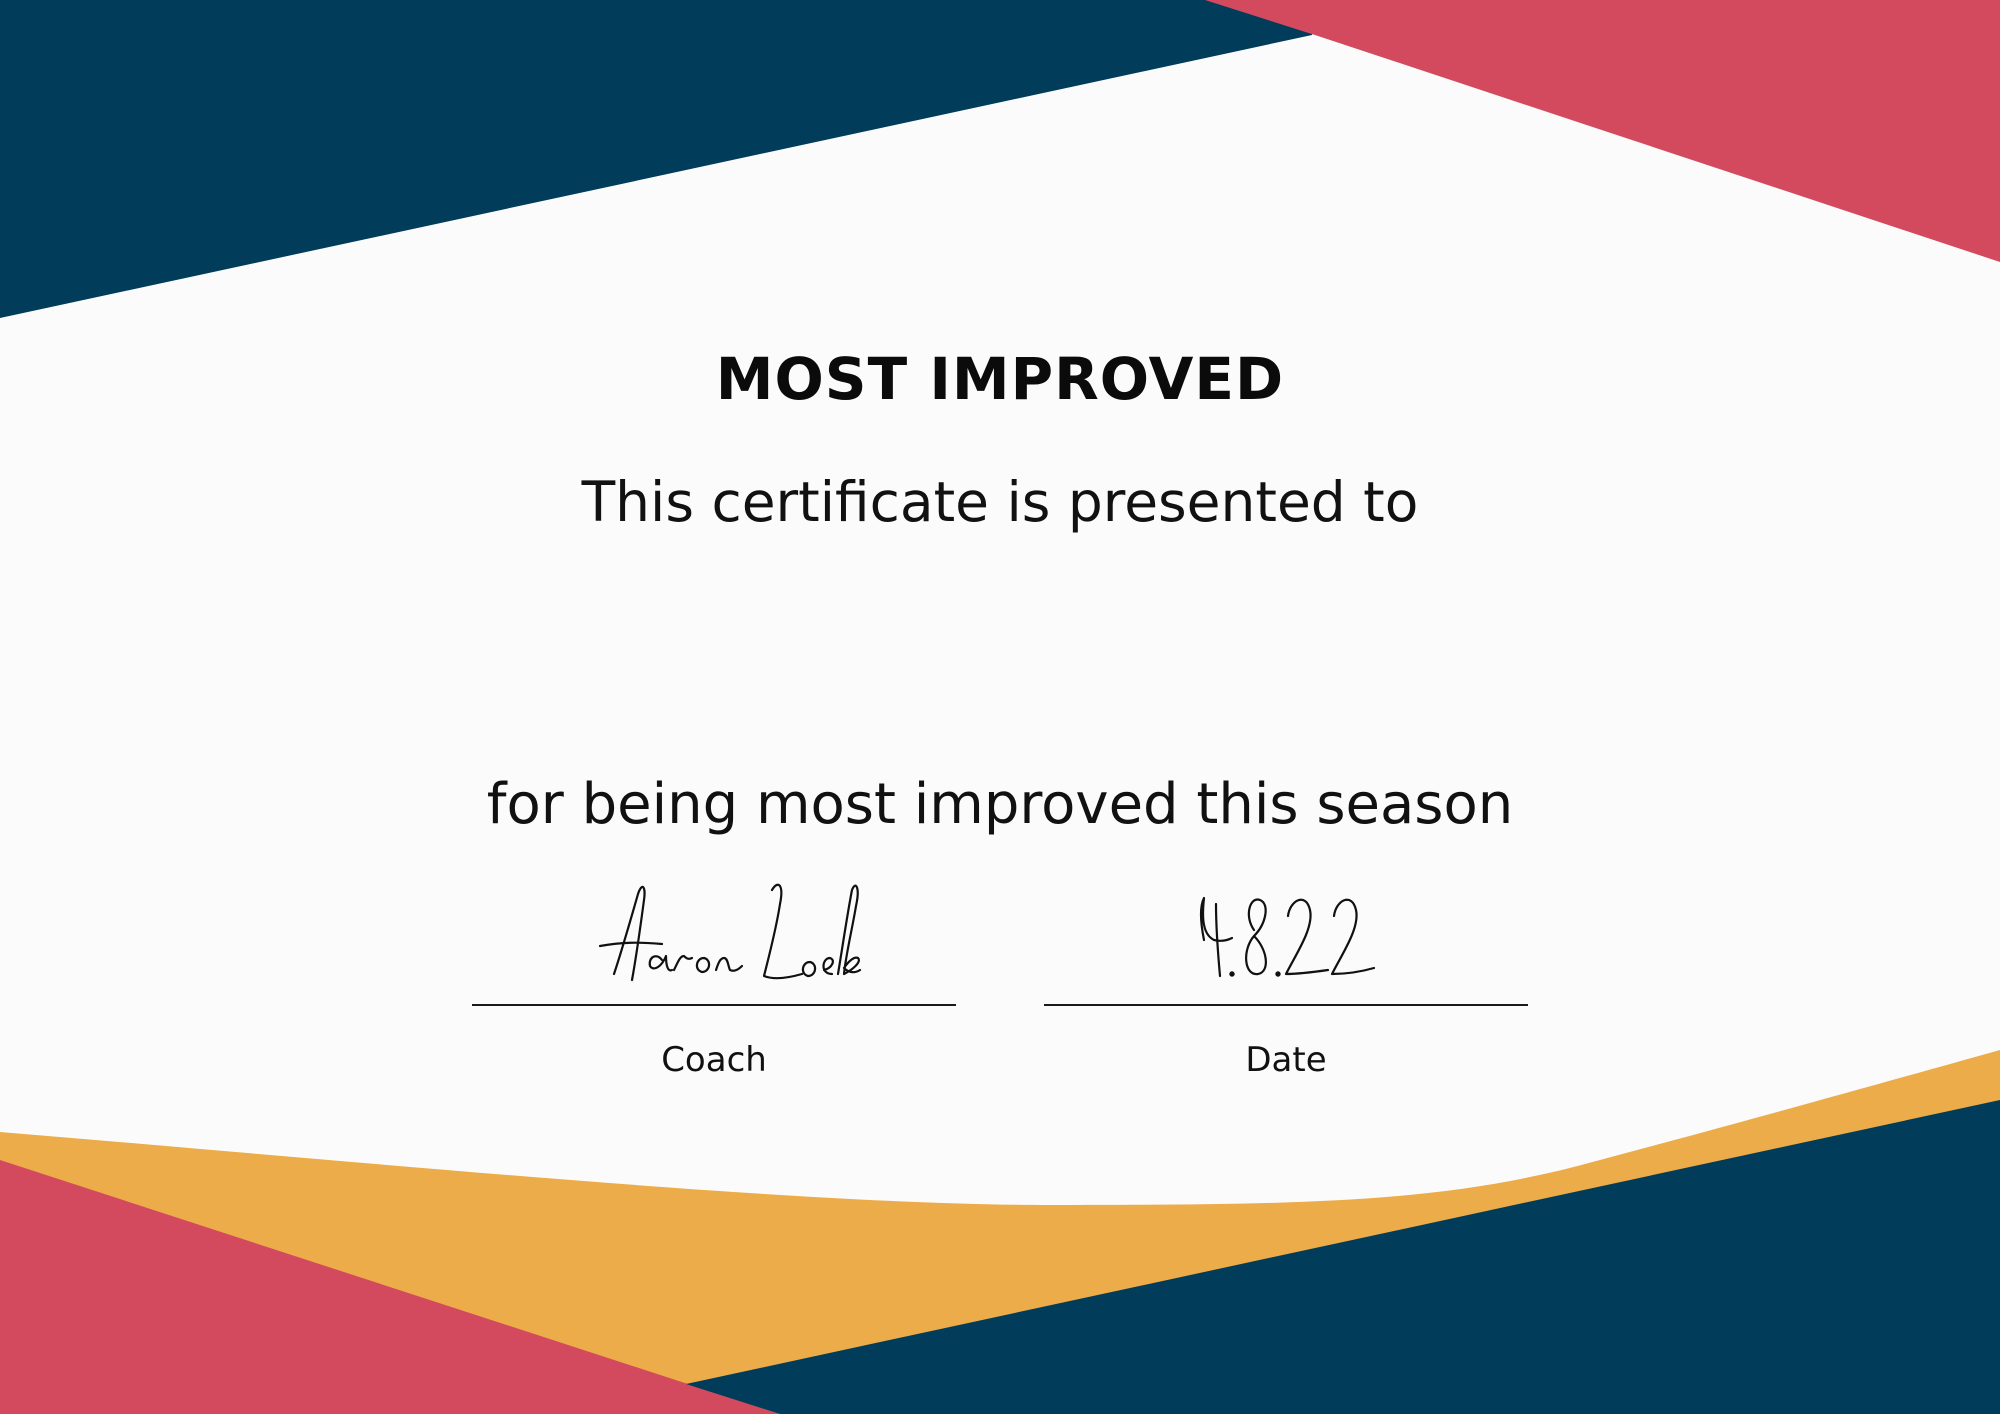  I want to click on bottom-left-coral-shape, so click(390, 1287).